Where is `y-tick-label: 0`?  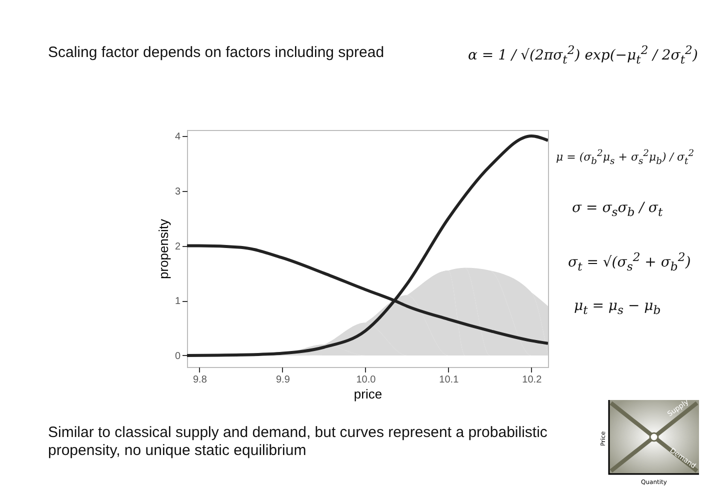
y-tick-label: 0 is located at coordinates (177, 356).